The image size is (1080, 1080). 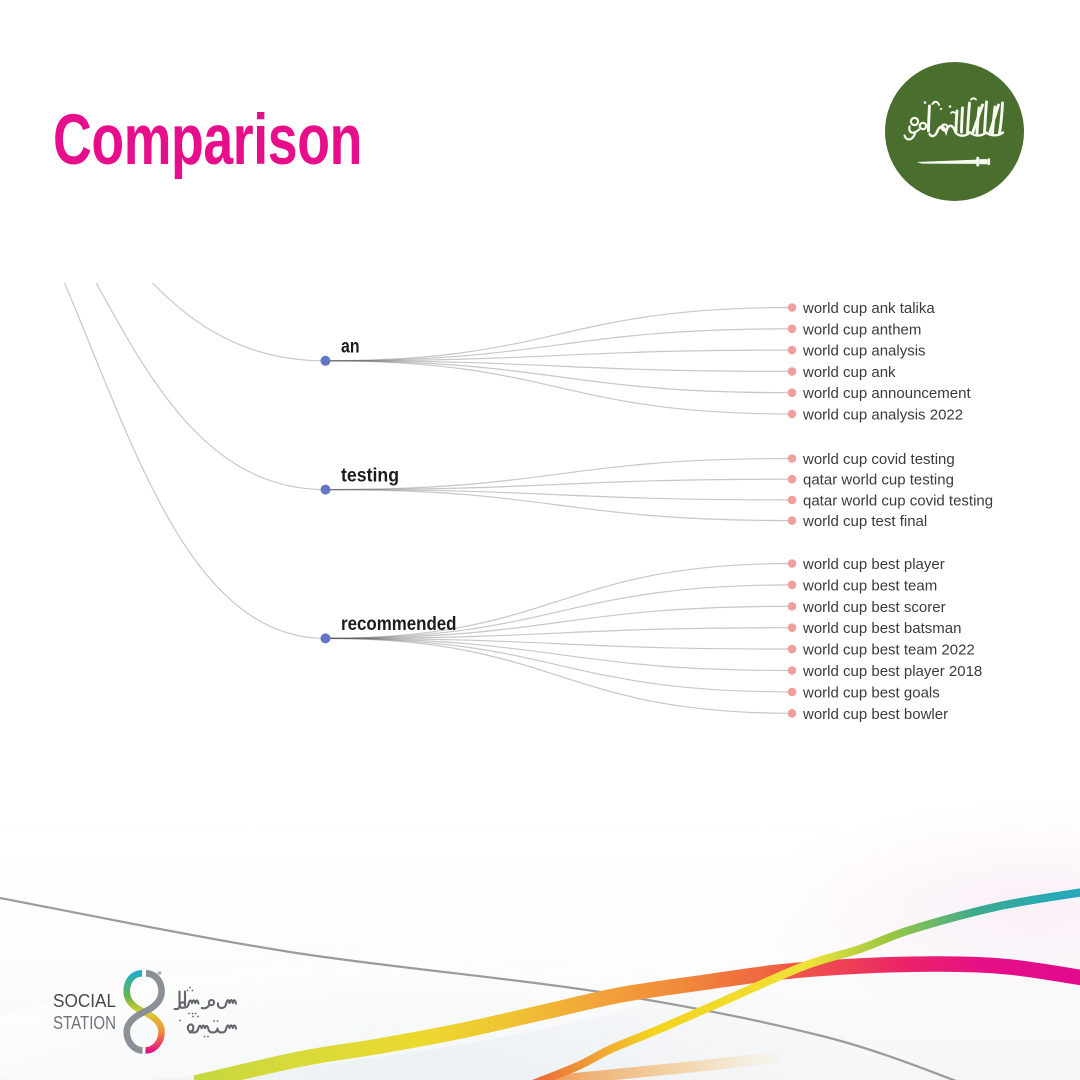 What do you see at coordinates (873, 564) in the screenshot?
I see `svg-text: world cup best player` at bounding box center [873, 564].